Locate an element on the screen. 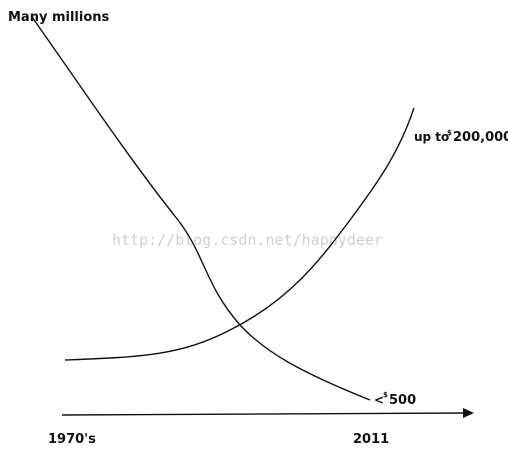  annotation-many-millions: Many millions is located at coordinates (59, 17).